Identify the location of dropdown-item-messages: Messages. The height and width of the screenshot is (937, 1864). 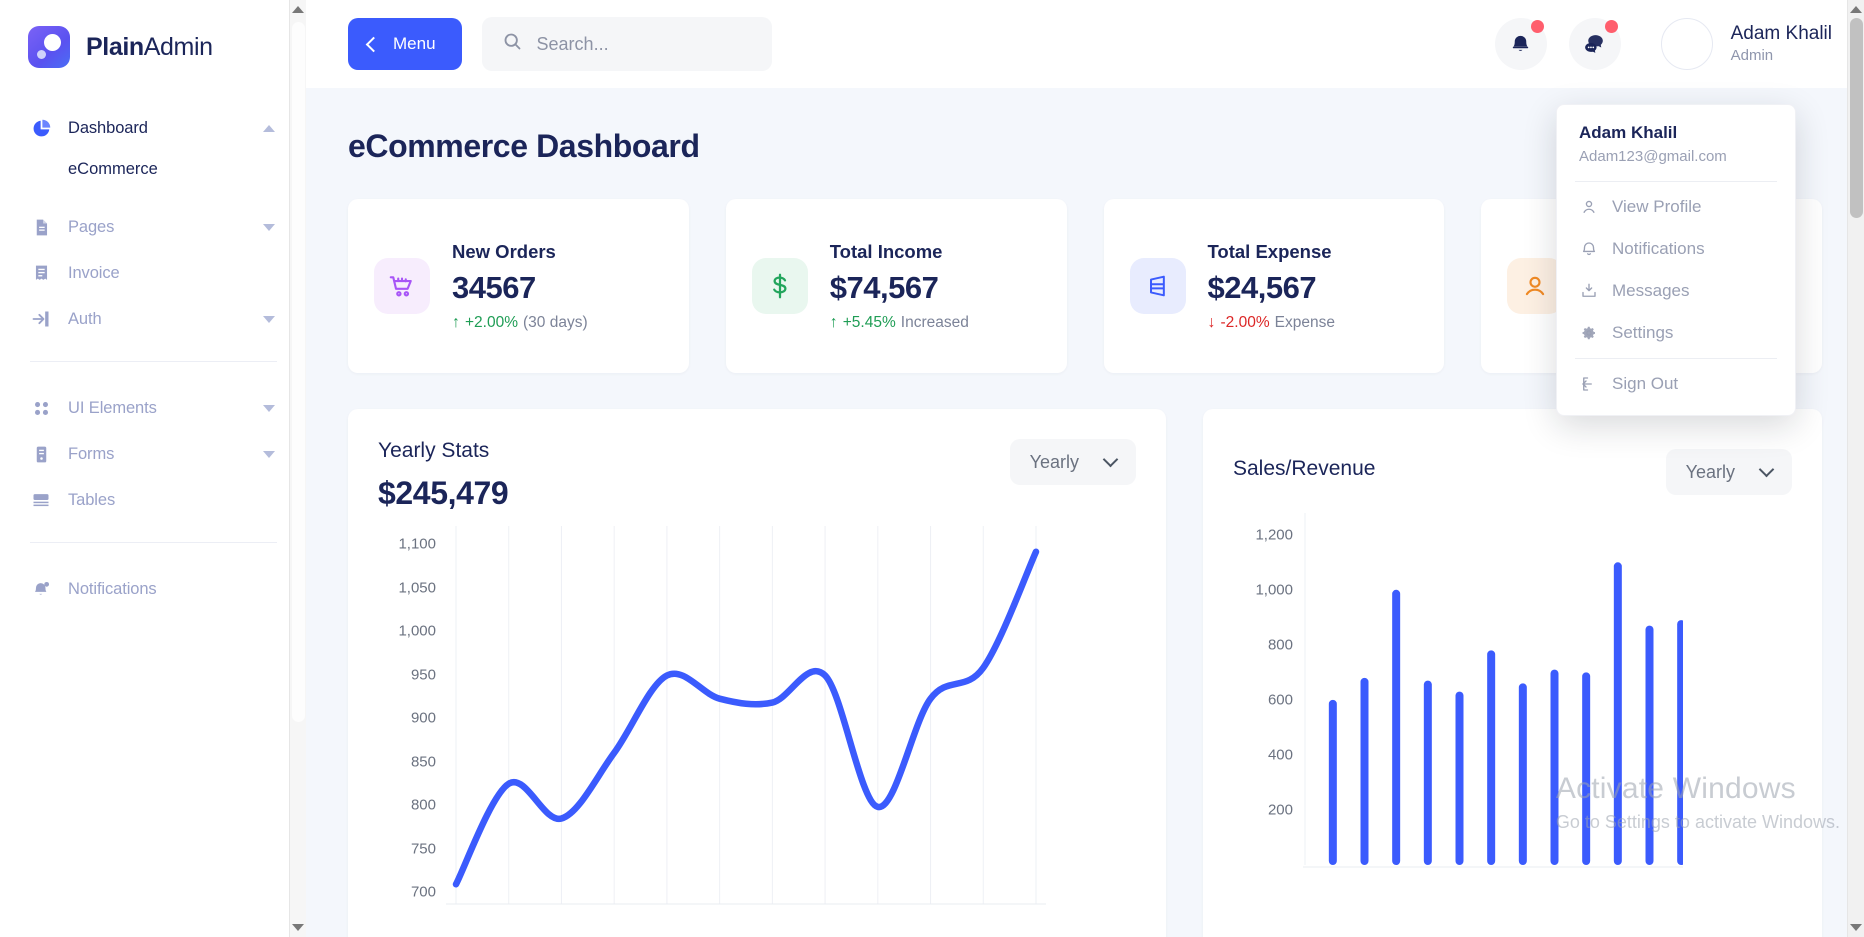
(1676, 291).